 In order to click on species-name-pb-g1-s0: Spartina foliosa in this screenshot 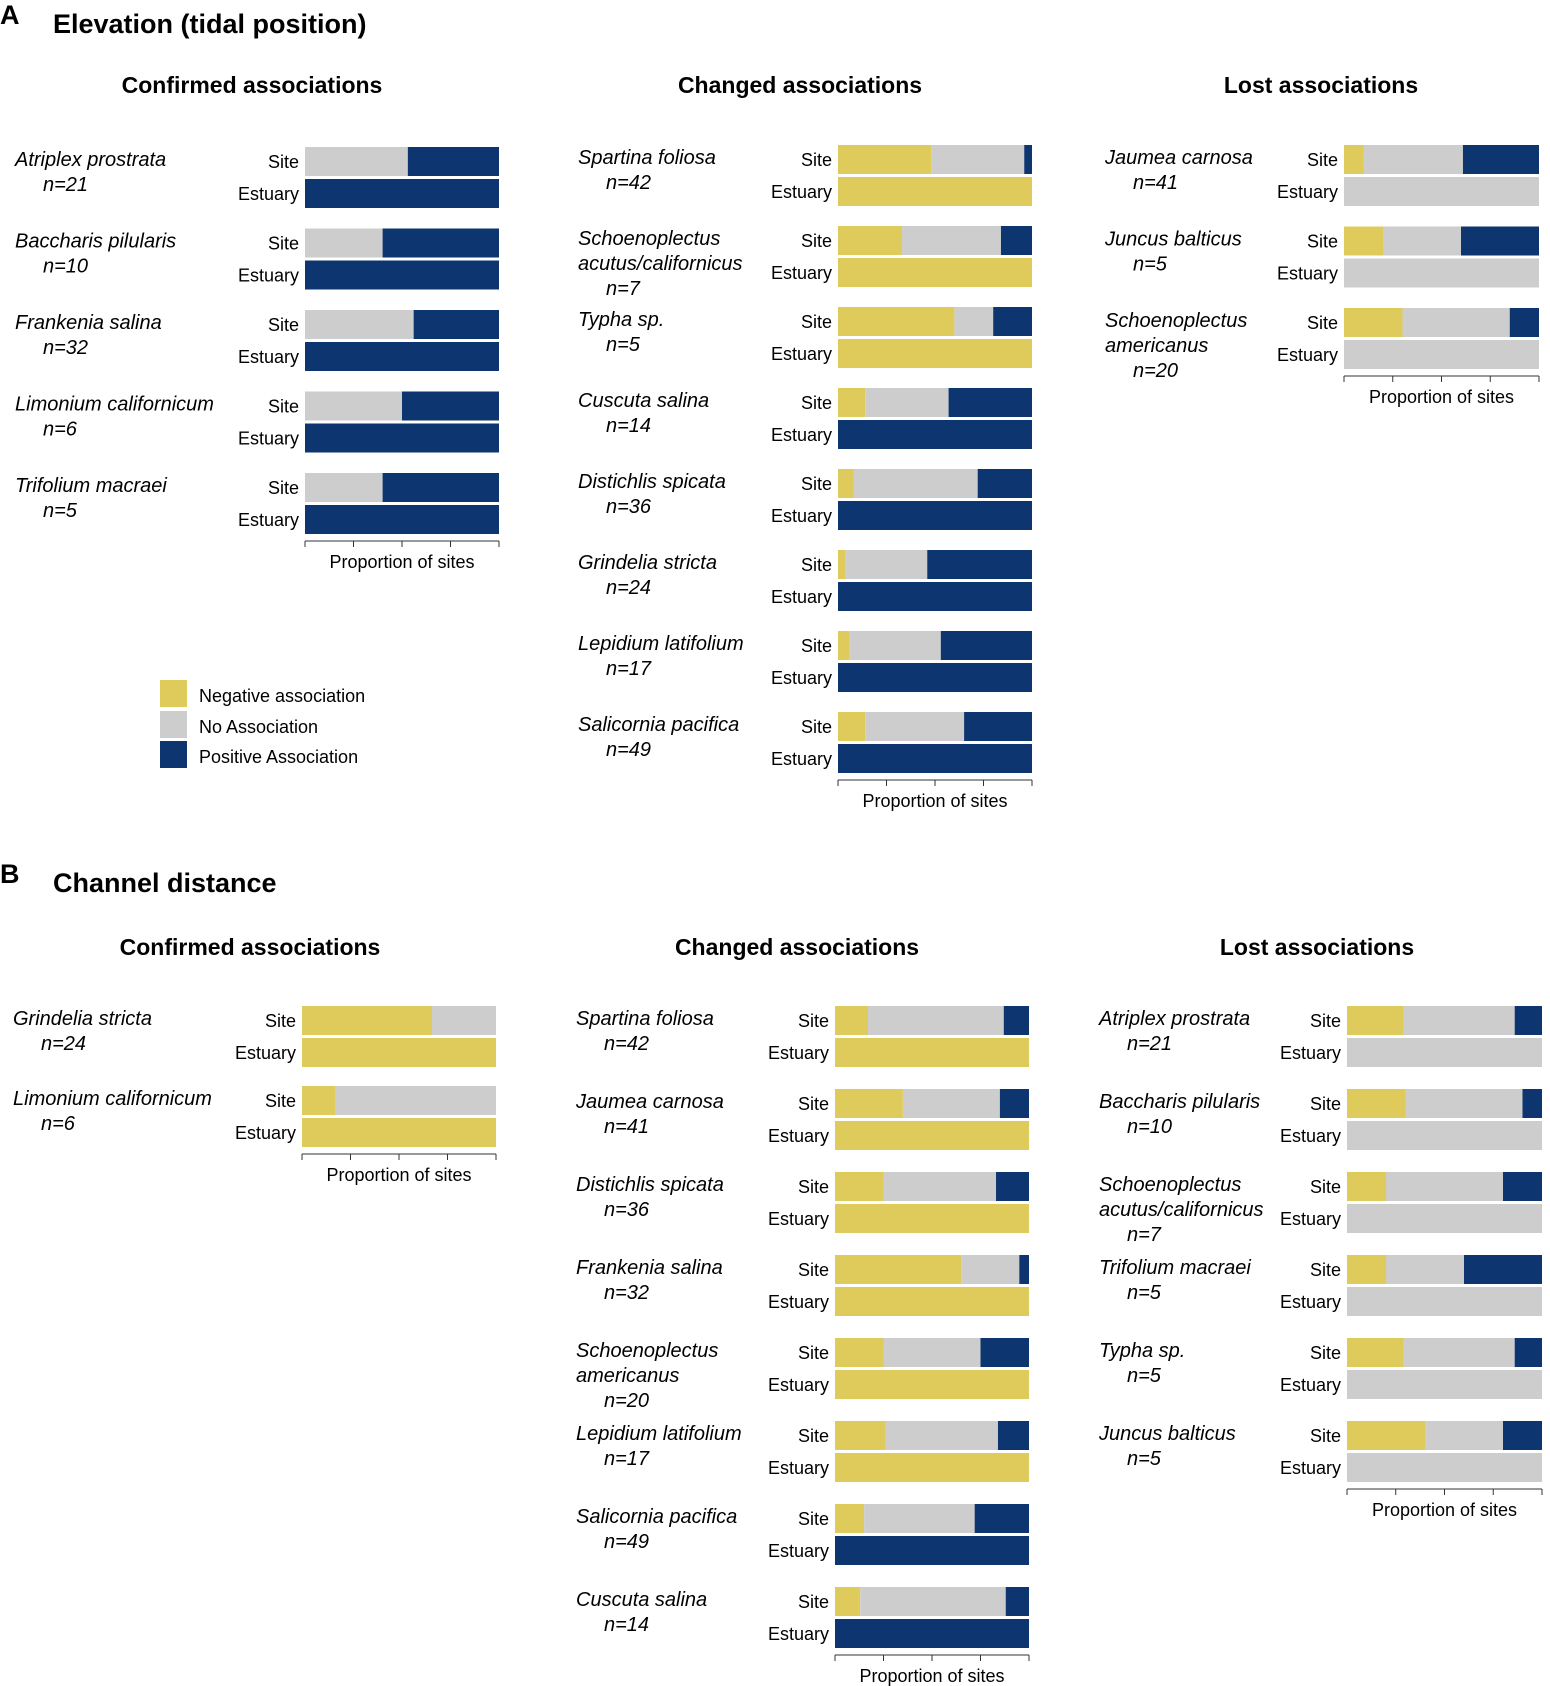, I will do `click(645, 1019)`.